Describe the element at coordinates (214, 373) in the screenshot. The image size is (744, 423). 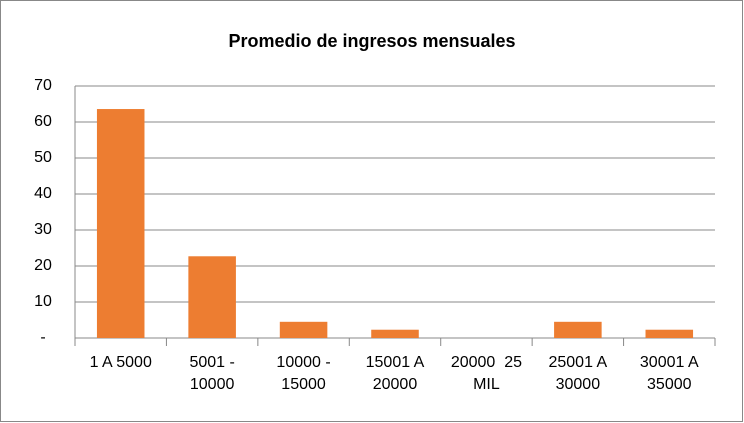
I see `x-tick-label: 5001 - 10000` at that location.